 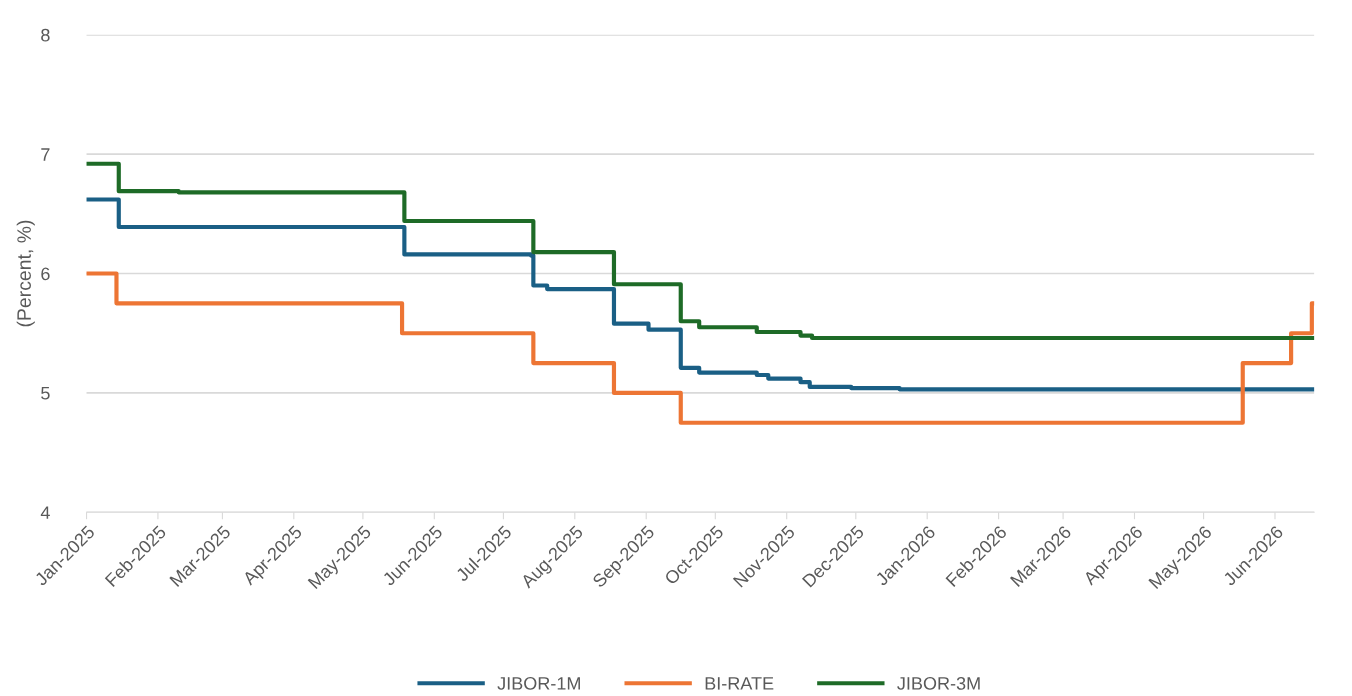 What do you see at coordinates (45, 154) in the screenshot?
I see `y-tick-label: 7` at bounding box center [45, 154].